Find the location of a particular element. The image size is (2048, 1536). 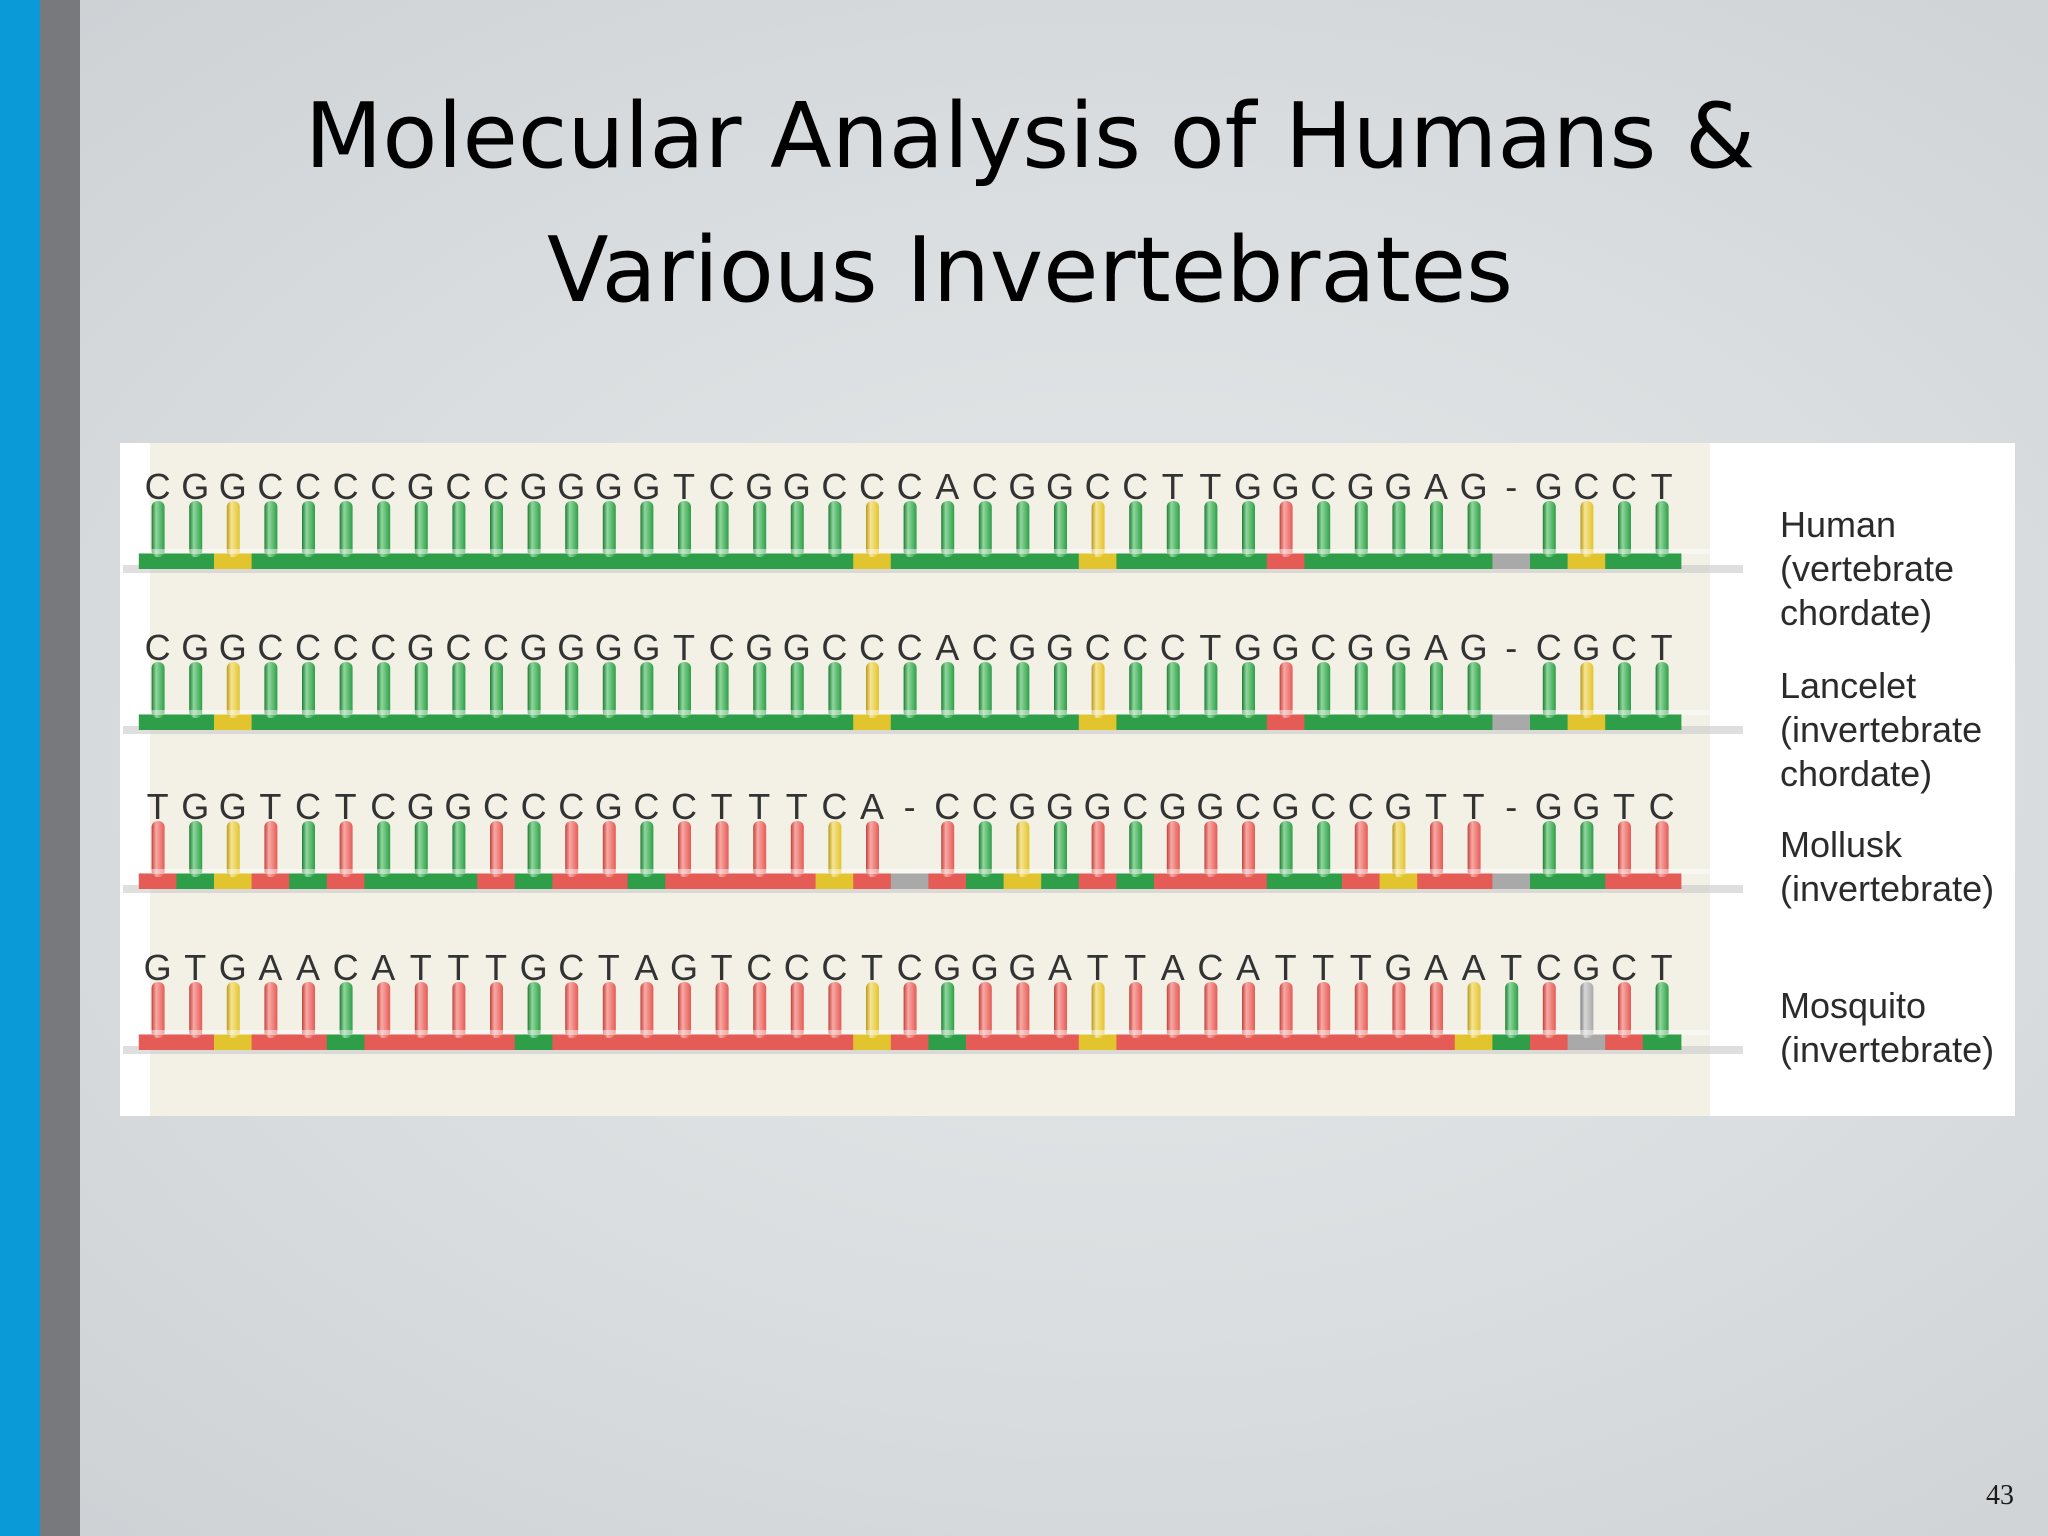

species-label: (invertebrate is located at coordinates (1881, 729).